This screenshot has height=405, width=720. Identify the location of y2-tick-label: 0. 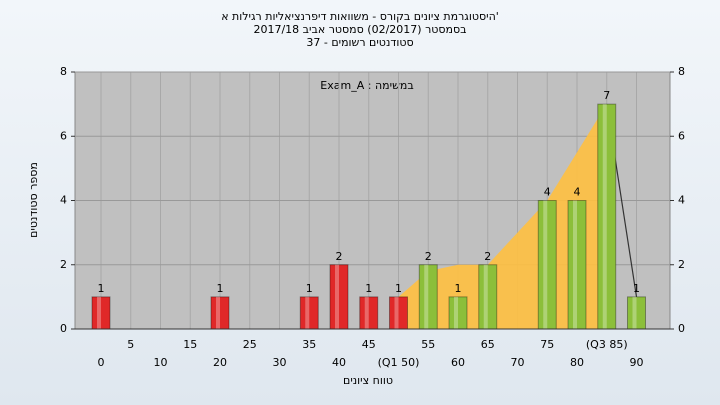
(681, 328).